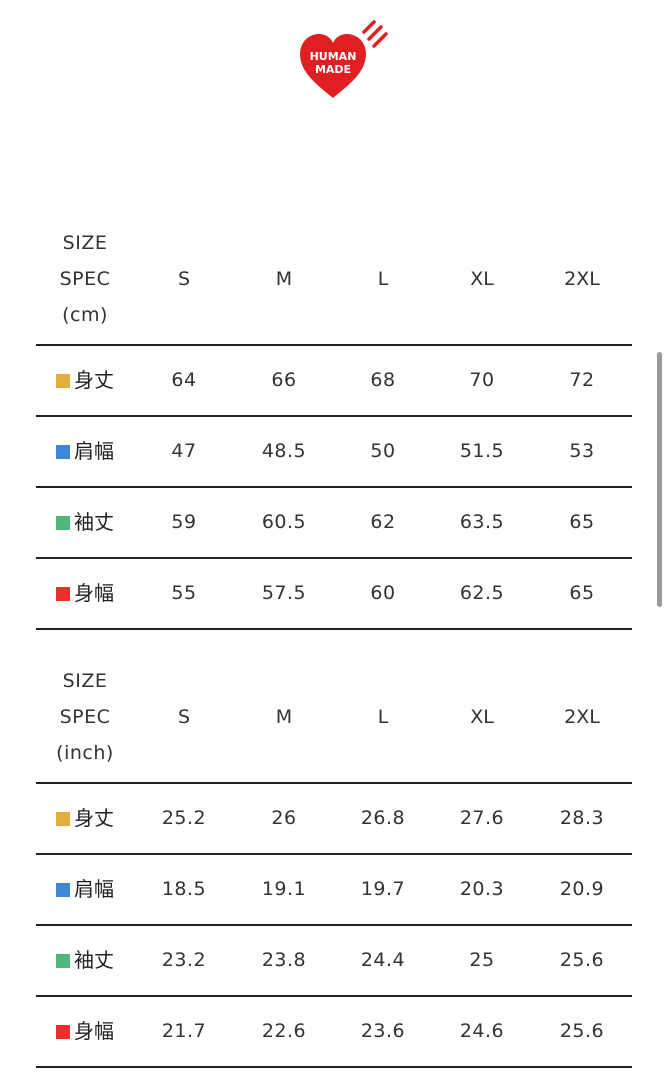 This screenshot has width=669, height=1080. I want to click on table-row: 肩幅 18.5 19.1 19.7 20.3 20.9, so click(334, 890).